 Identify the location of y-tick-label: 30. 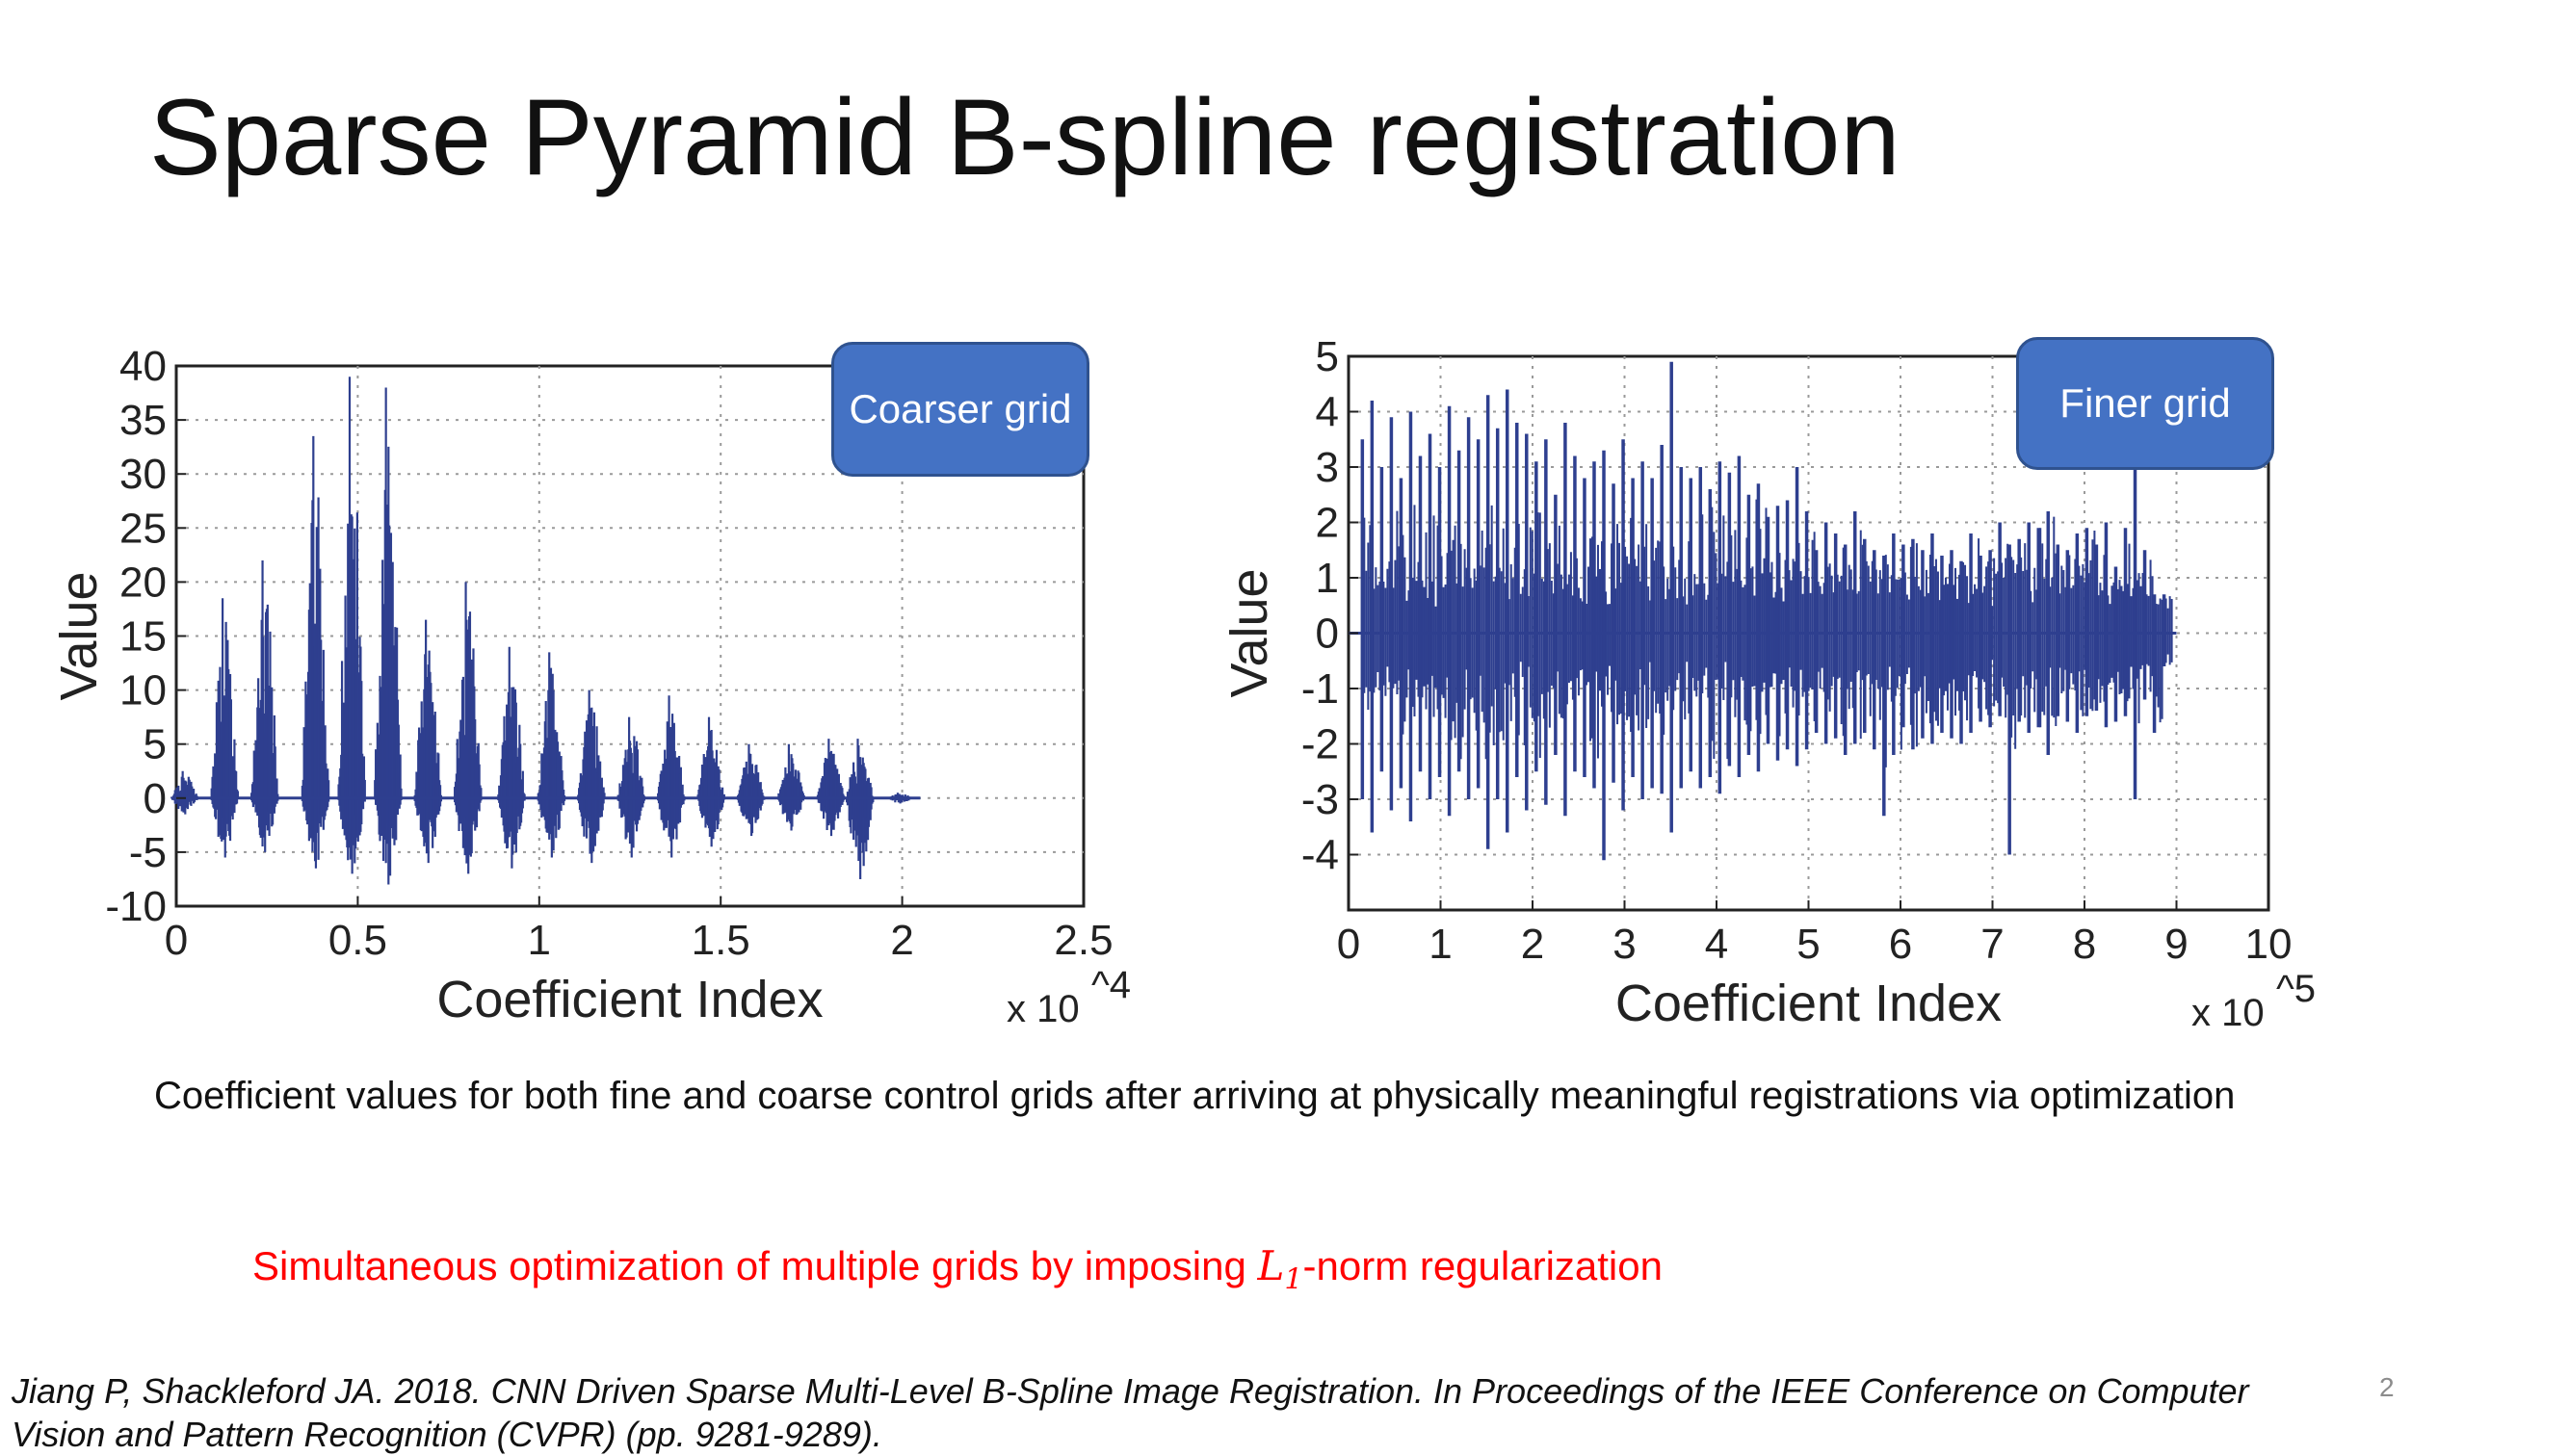
(143, 474).